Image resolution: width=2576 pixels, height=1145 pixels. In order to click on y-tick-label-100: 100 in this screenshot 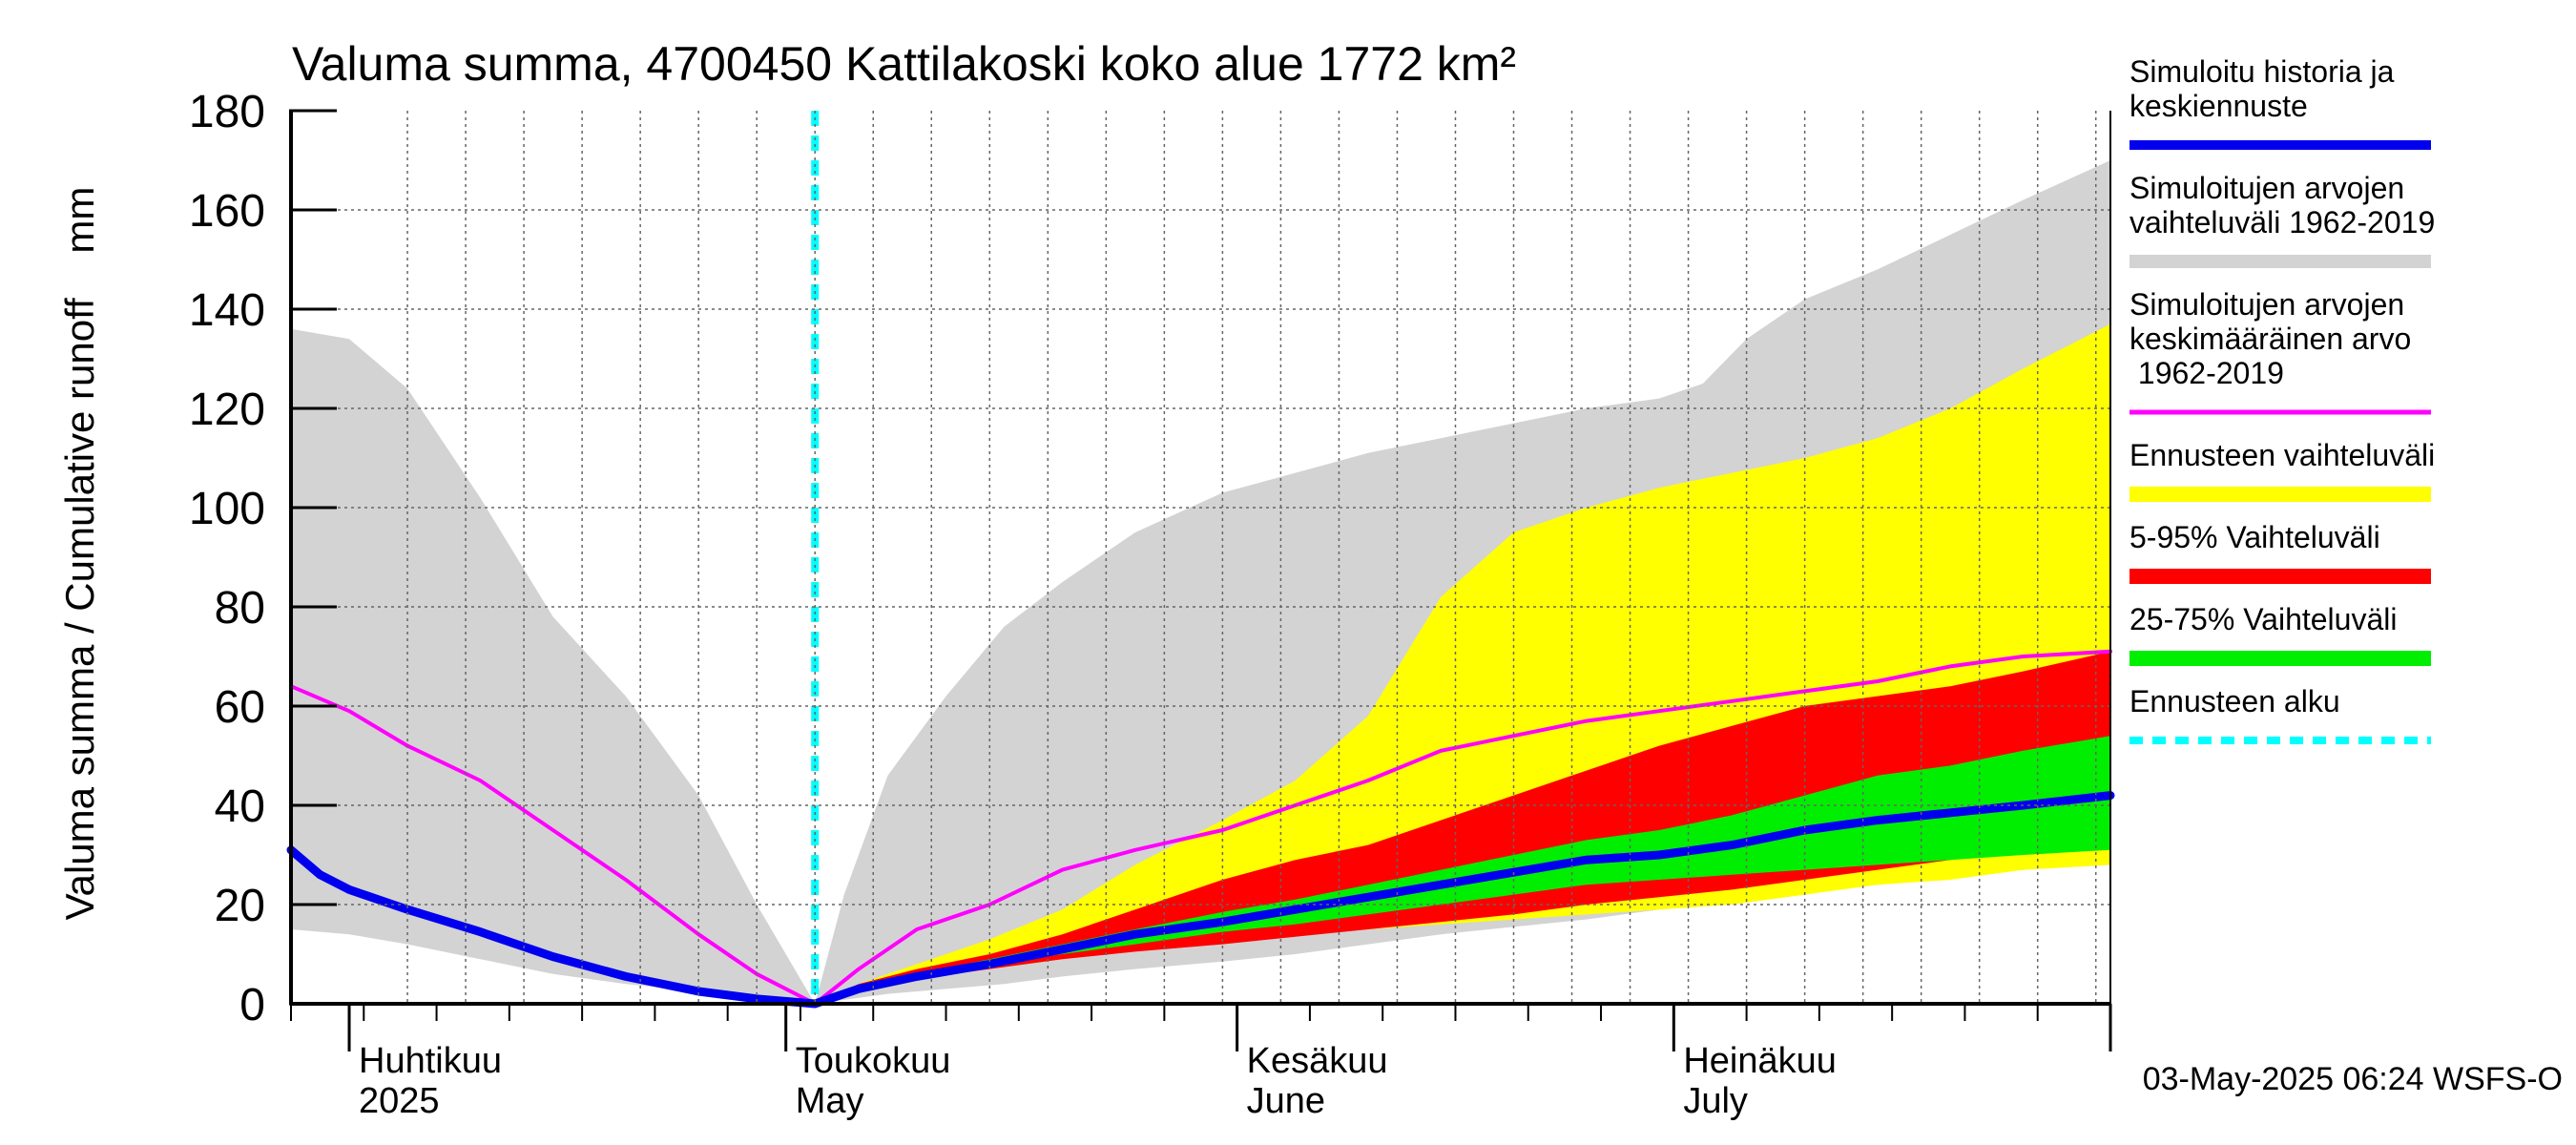, I will do `click(227, 509)`.